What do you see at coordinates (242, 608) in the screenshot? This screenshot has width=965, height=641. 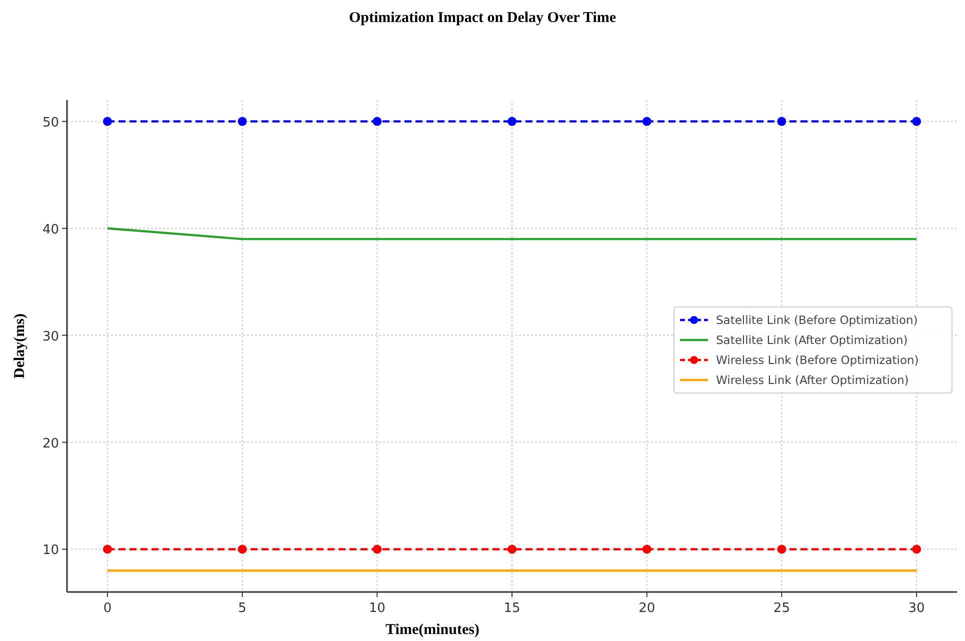 I see `x-tick-label: 5` at bounding box center [242, 608].